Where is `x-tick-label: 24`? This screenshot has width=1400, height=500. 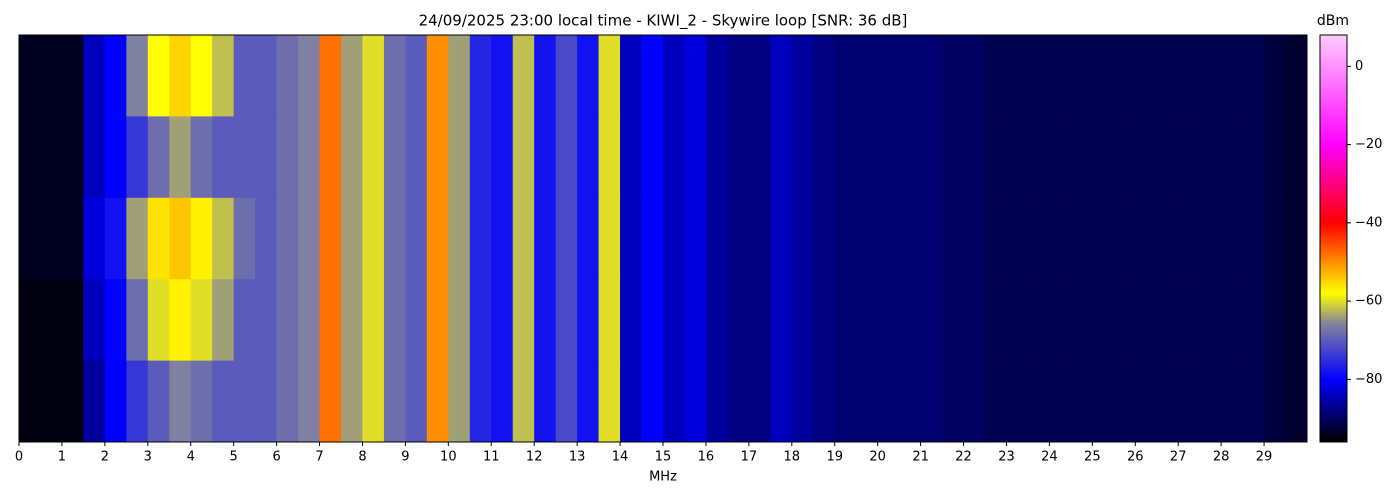 x-tick-label: 24 is located at coordinates (1049, 457).